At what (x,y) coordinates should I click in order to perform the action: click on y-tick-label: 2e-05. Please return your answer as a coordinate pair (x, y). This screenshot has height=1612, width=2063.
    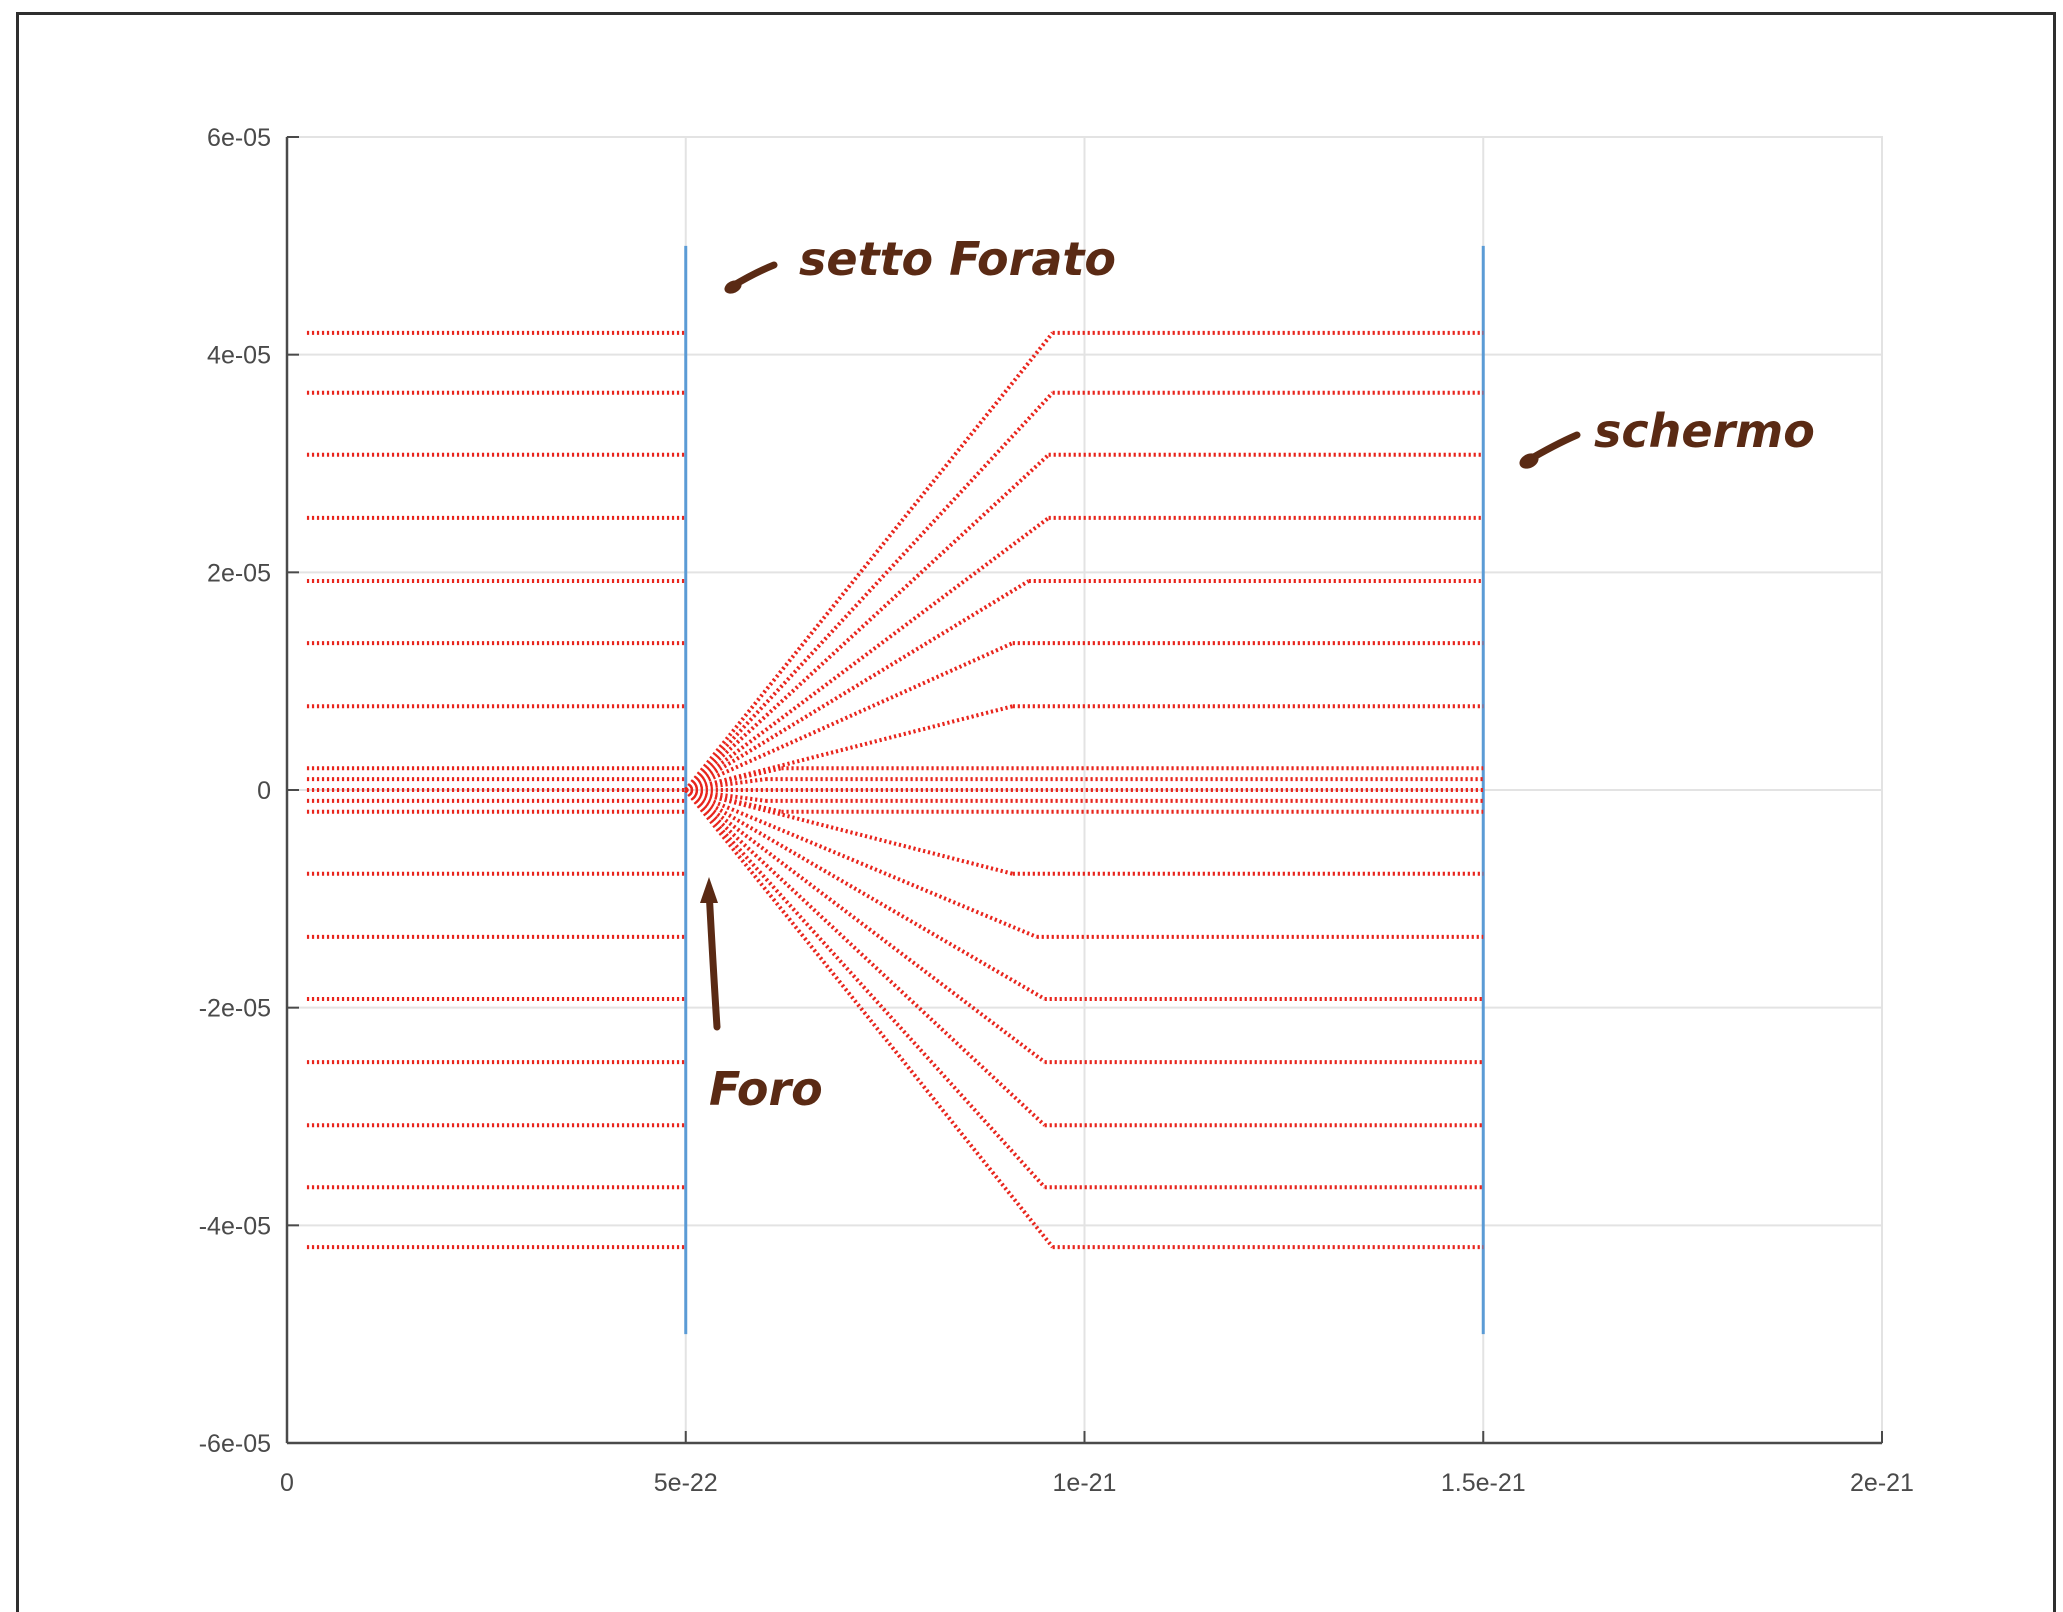
    Looking at the image, I should click on (239, 573).